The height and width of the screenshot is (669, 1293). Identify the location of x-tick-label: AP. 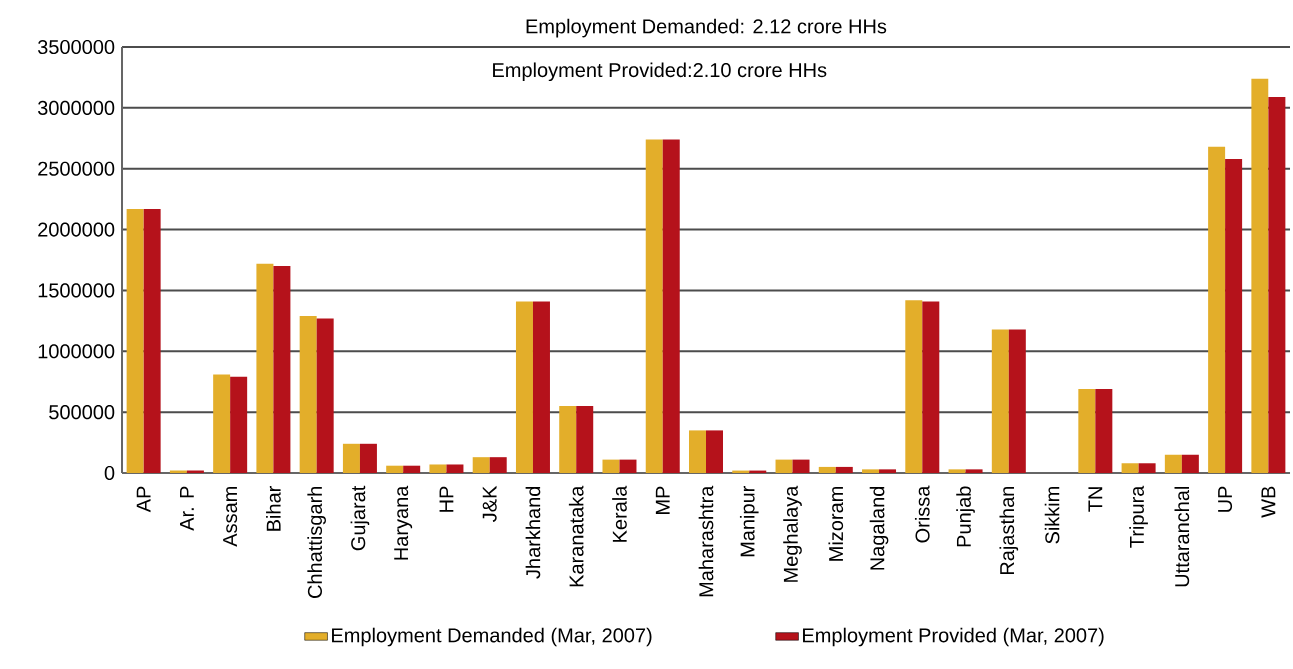
(143, 499).